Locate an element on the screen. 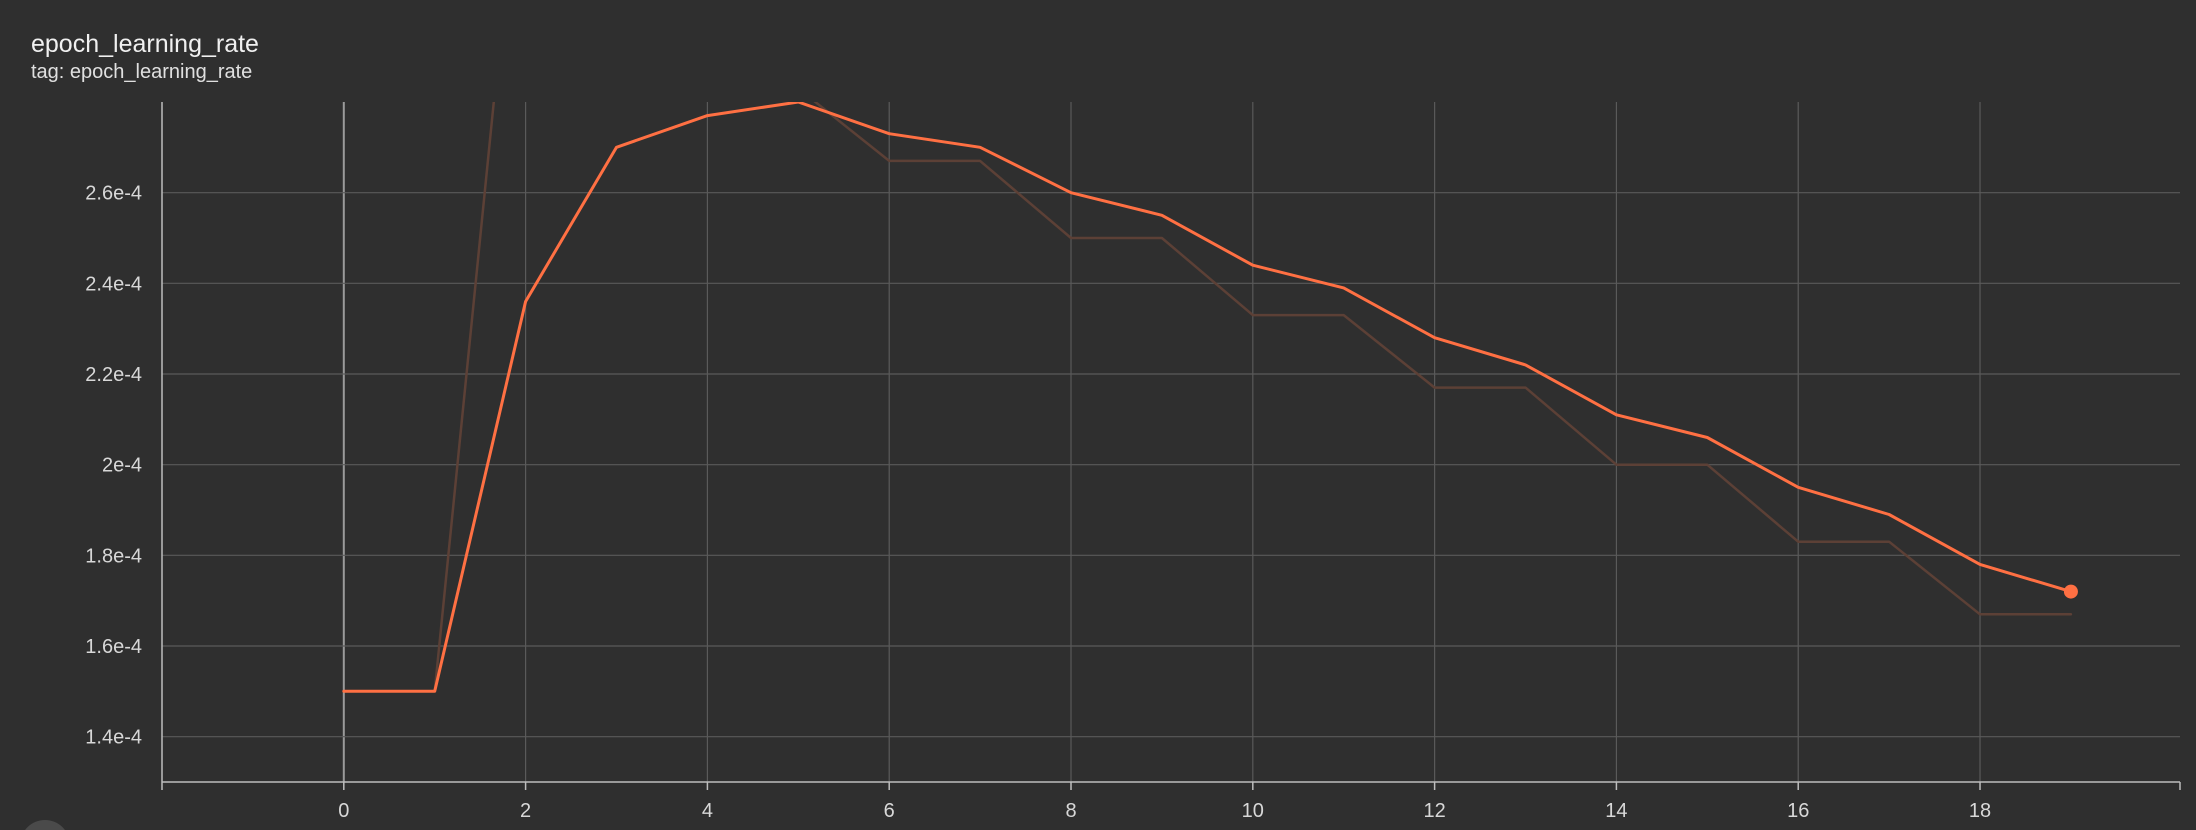  y-tick-label: 1.8e-4 is located at coordinates (113, 556).